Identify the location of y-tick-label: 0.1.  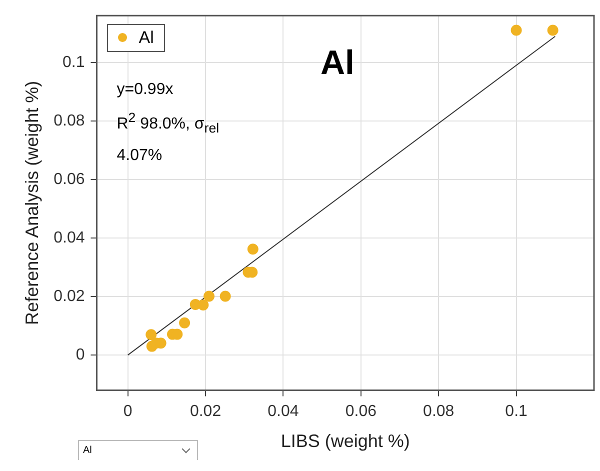
(73, 62).